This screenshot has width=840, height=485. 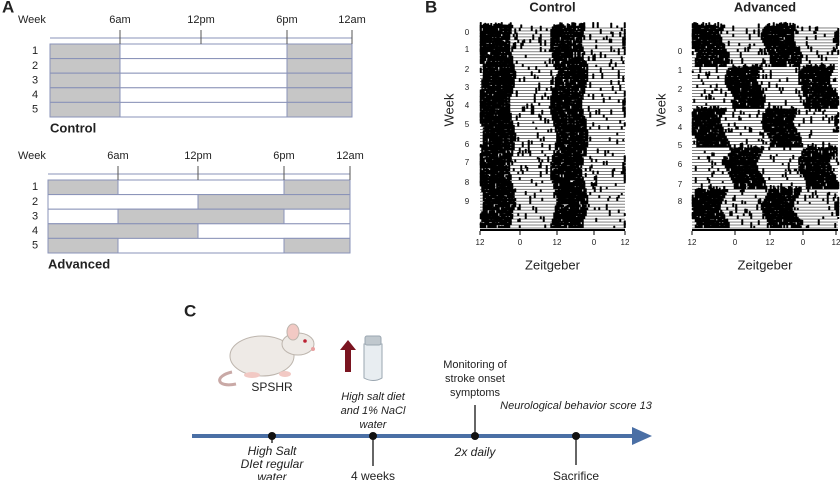 I want to click on schedule-title: Advanced, so click(x=79, y=263).